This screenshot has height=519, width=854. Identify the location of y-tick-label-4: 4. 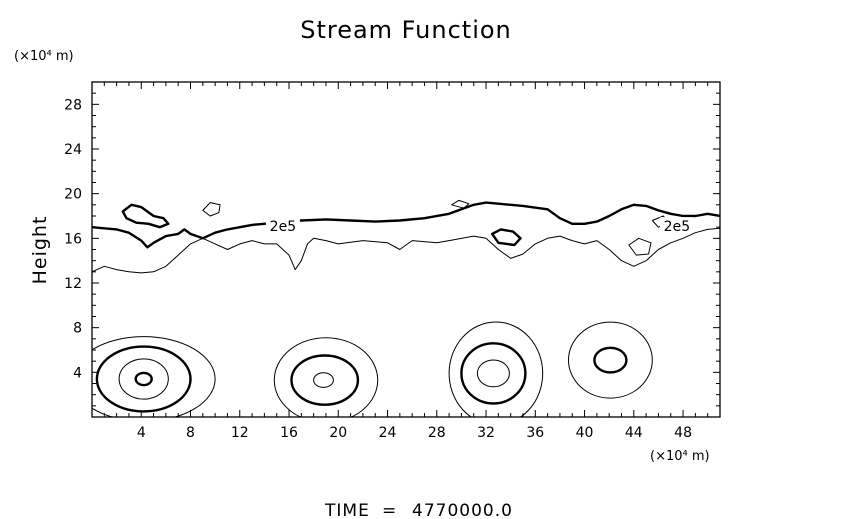
(77, 373).